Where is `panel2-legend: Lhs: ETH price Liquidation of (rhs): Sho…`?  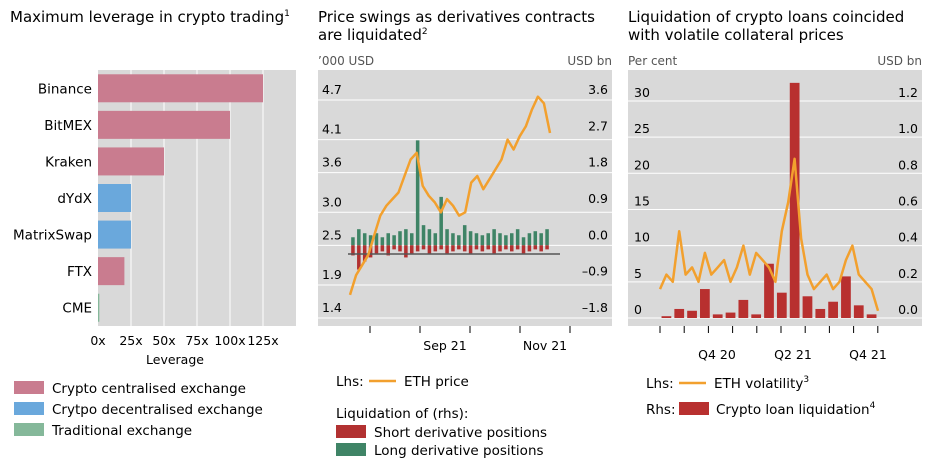 panel2-legend: Lhs: ETH price Liquidation of (rhs): Sho… is located at coordinates (441, 416).